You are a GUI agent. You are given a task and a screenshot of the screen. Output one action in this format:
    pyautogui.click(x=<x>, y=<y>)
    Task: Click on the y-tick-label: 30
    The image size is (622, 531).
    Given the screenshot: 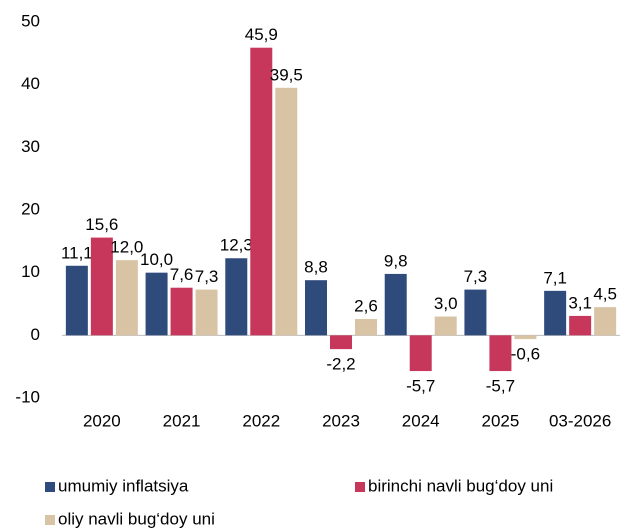 What is the action you would take?
    pyautogui.click(x=30, y=146)
    